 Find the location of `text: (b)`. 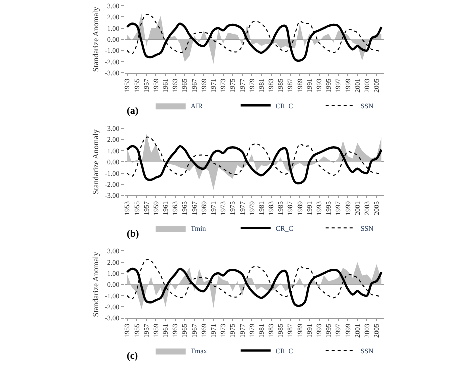

text: (b) is located at coordinates (133, 234).